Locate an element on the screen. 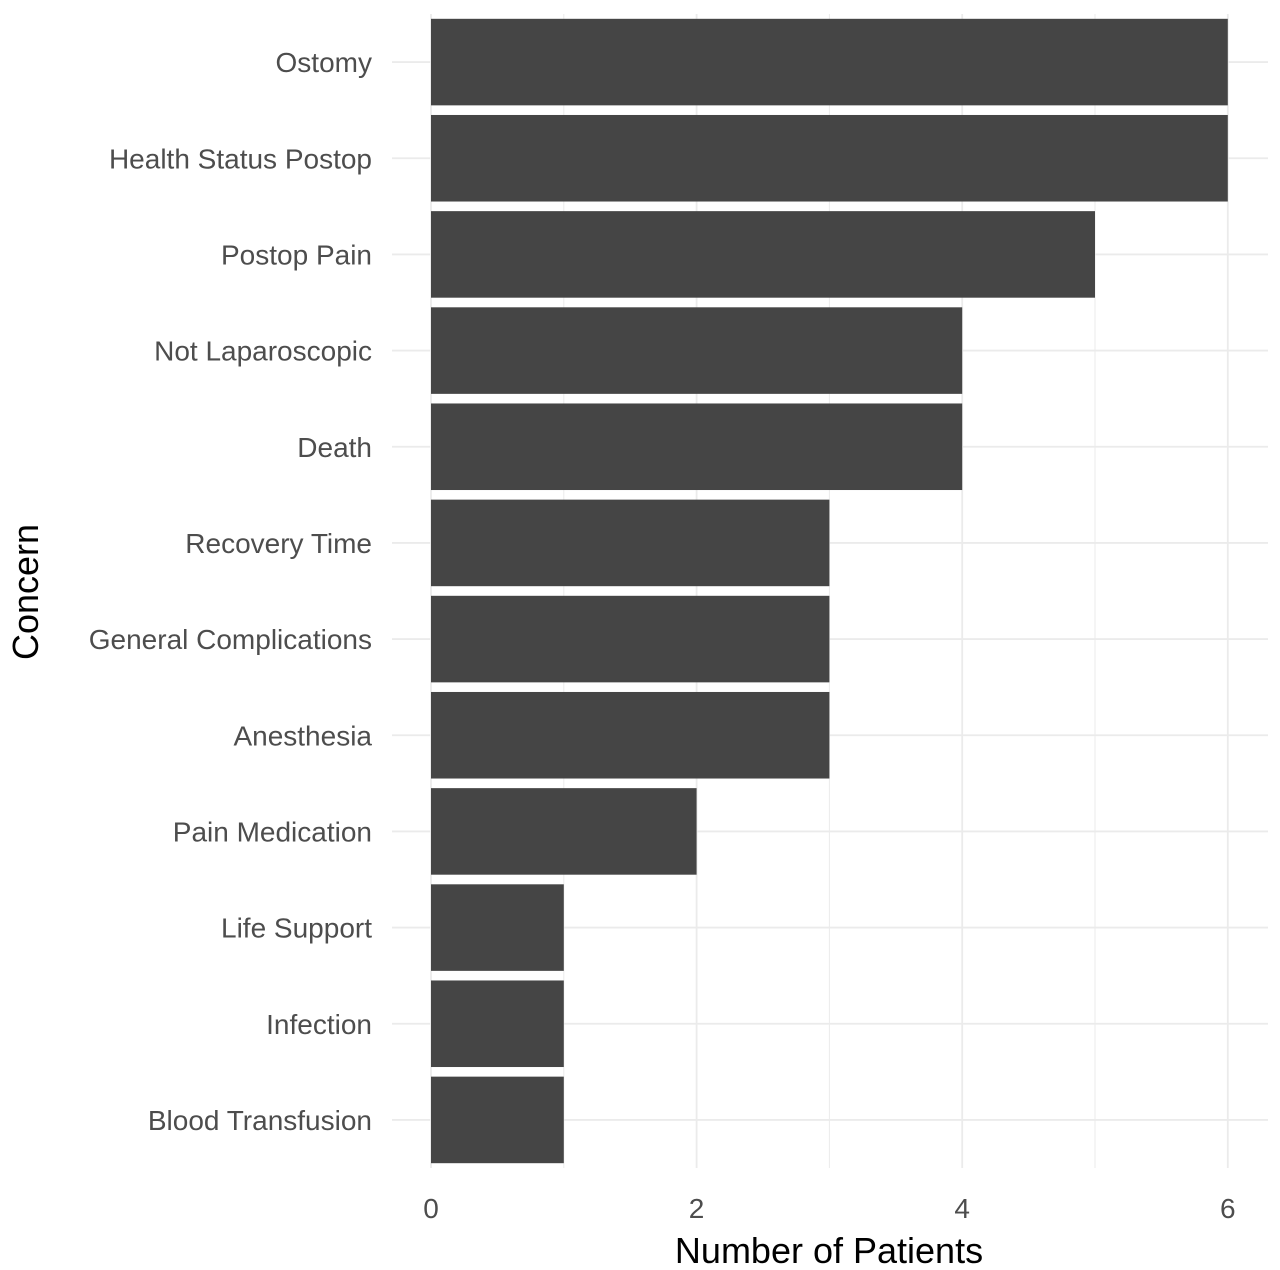 The width and height of the screenshot is (1280, 1270). x-axis-title: Number of Patients is located at coordinates (829, 1250).